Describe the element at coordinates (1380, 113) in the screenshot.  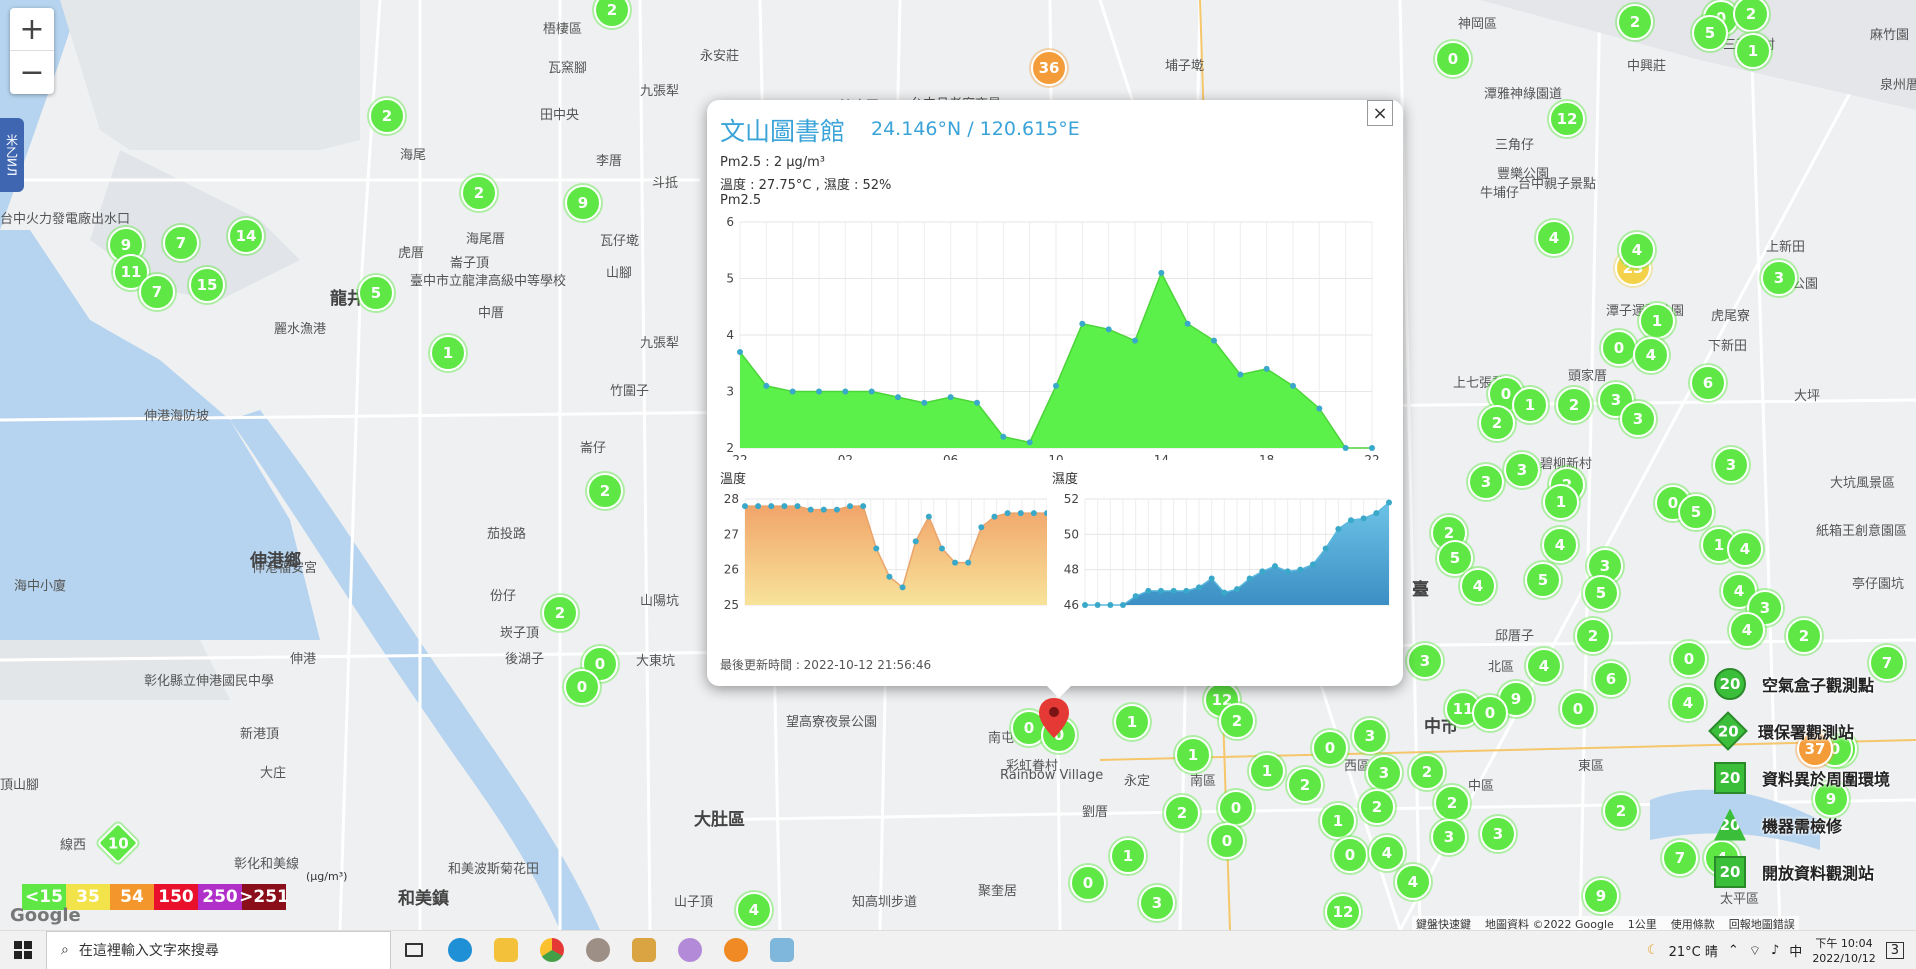
I see `close-popup-button: ×` at that location.